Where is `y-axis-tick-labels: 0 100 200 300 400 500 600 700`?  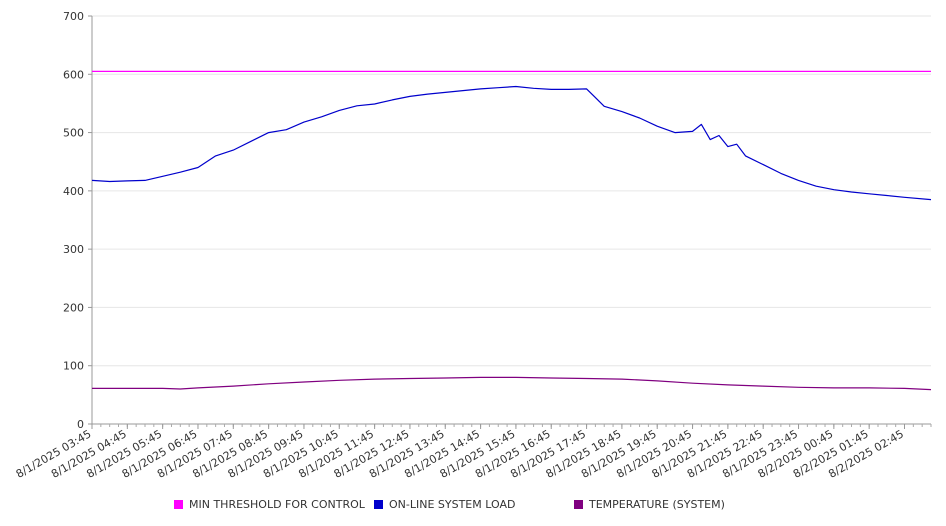 y-axis-tick-labels: 0 100 200 300 400 500 600 700 is located at coordinates (73, 220).